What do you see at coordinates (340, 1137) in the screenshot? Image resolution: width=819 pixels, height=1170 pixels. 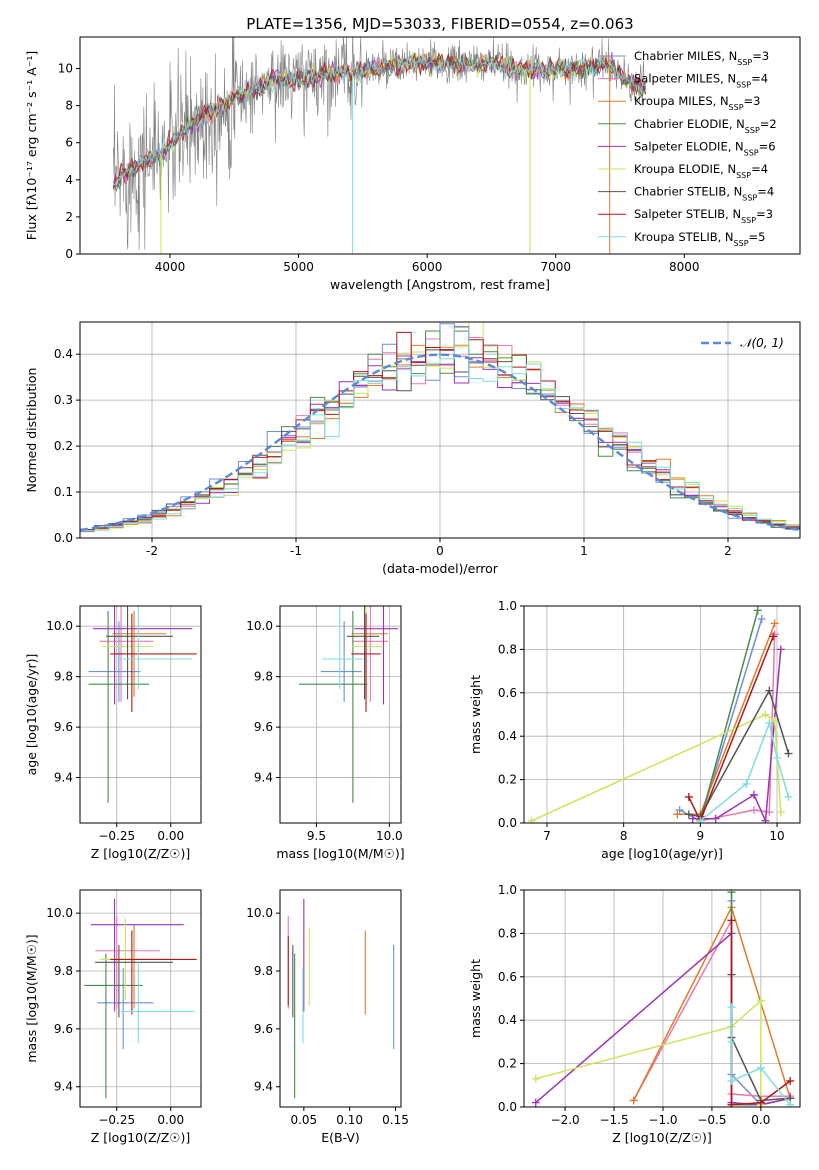 I see `x-axis-label: E(B-V)` at bounding box center [340, 1137].